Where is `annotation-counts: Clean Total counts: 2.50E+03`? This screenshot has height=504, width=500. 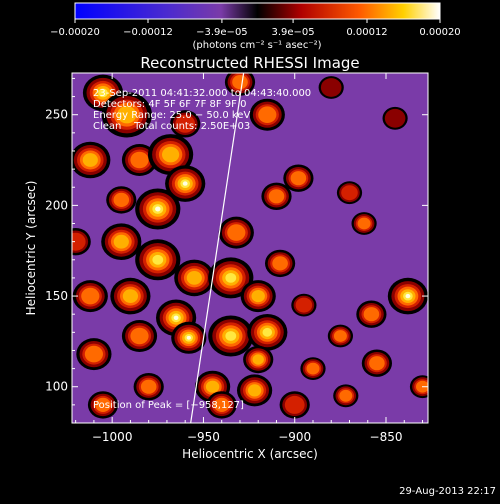 annotation-counts: Clean Total counts: 2.50E+03 is located at coordinates (171, 126).